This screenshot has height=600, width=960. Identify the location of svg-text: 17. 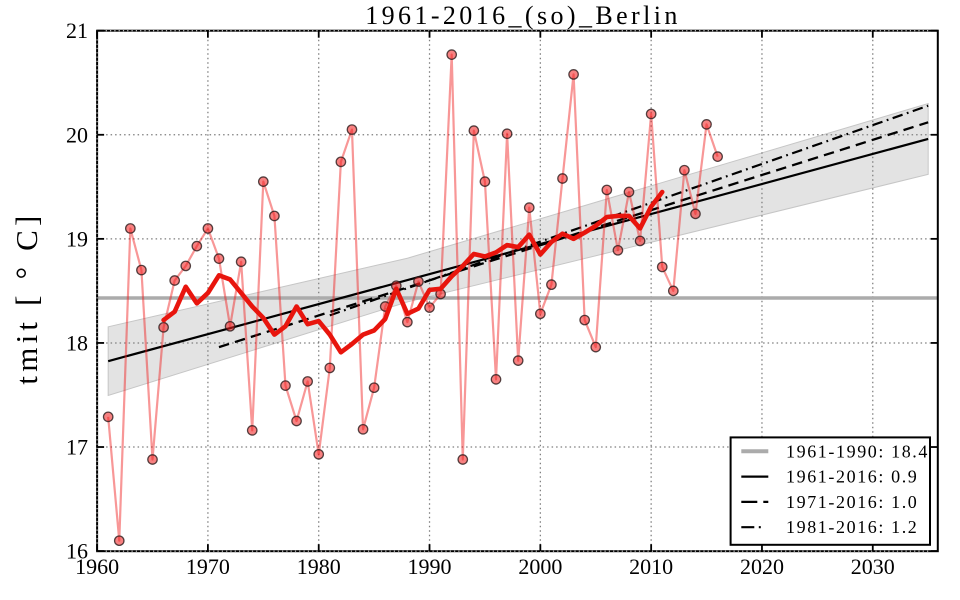
(77, 447).